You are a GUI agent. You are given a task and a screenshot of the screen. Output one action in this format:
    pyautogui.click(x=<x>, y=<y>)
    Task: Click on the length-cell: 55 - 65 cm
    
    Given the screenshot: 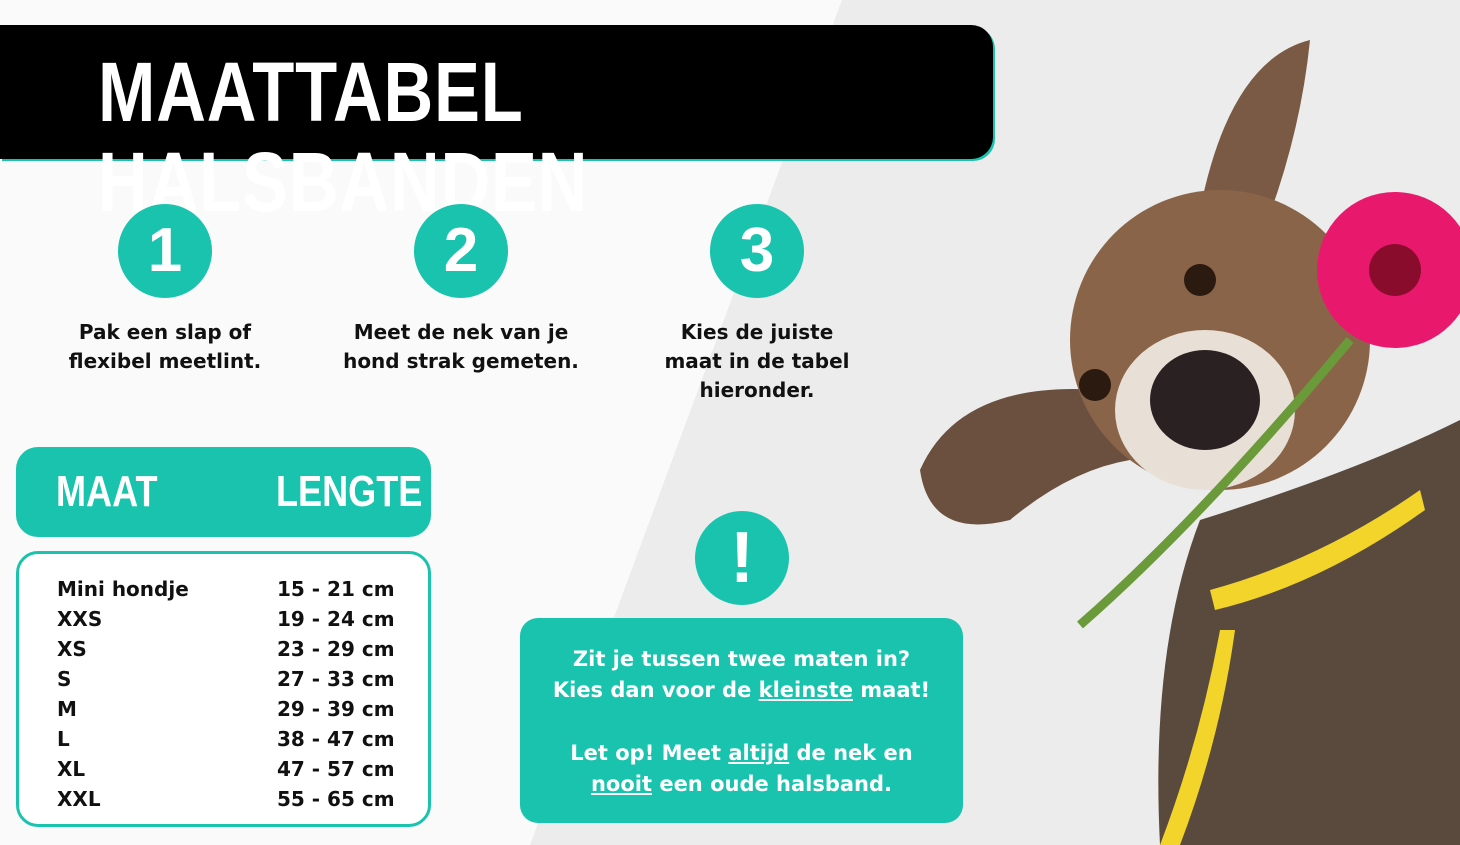 What is the action you would take?
    pyautogui.click(x=336, y=799)
    